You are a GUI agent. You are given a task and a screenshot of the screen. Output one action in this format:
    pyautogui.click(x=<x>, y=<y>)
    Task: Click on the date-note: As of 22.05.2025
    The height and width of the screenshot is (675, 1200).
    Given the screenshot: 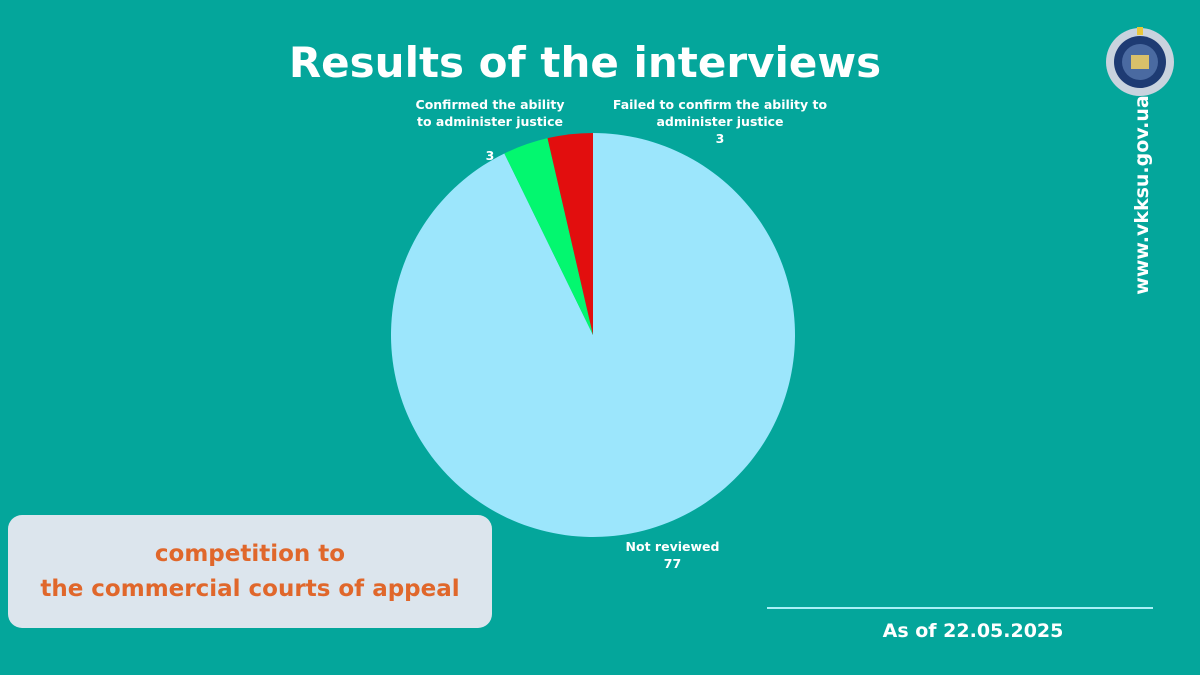 What is the action you would take?
    pyautogui.click(x=973, y=631)
    